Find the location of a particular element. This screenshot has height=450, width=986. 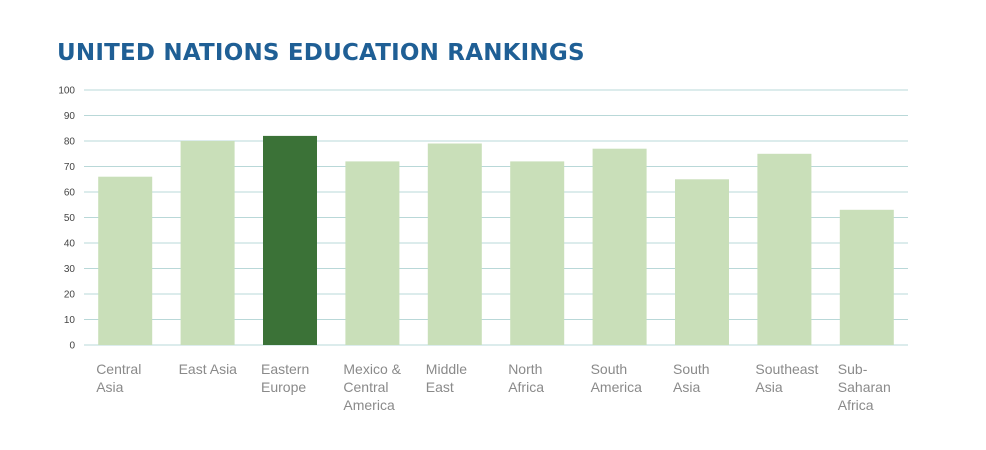

y-tick-label: 0 is located at coordinates (72, 346).